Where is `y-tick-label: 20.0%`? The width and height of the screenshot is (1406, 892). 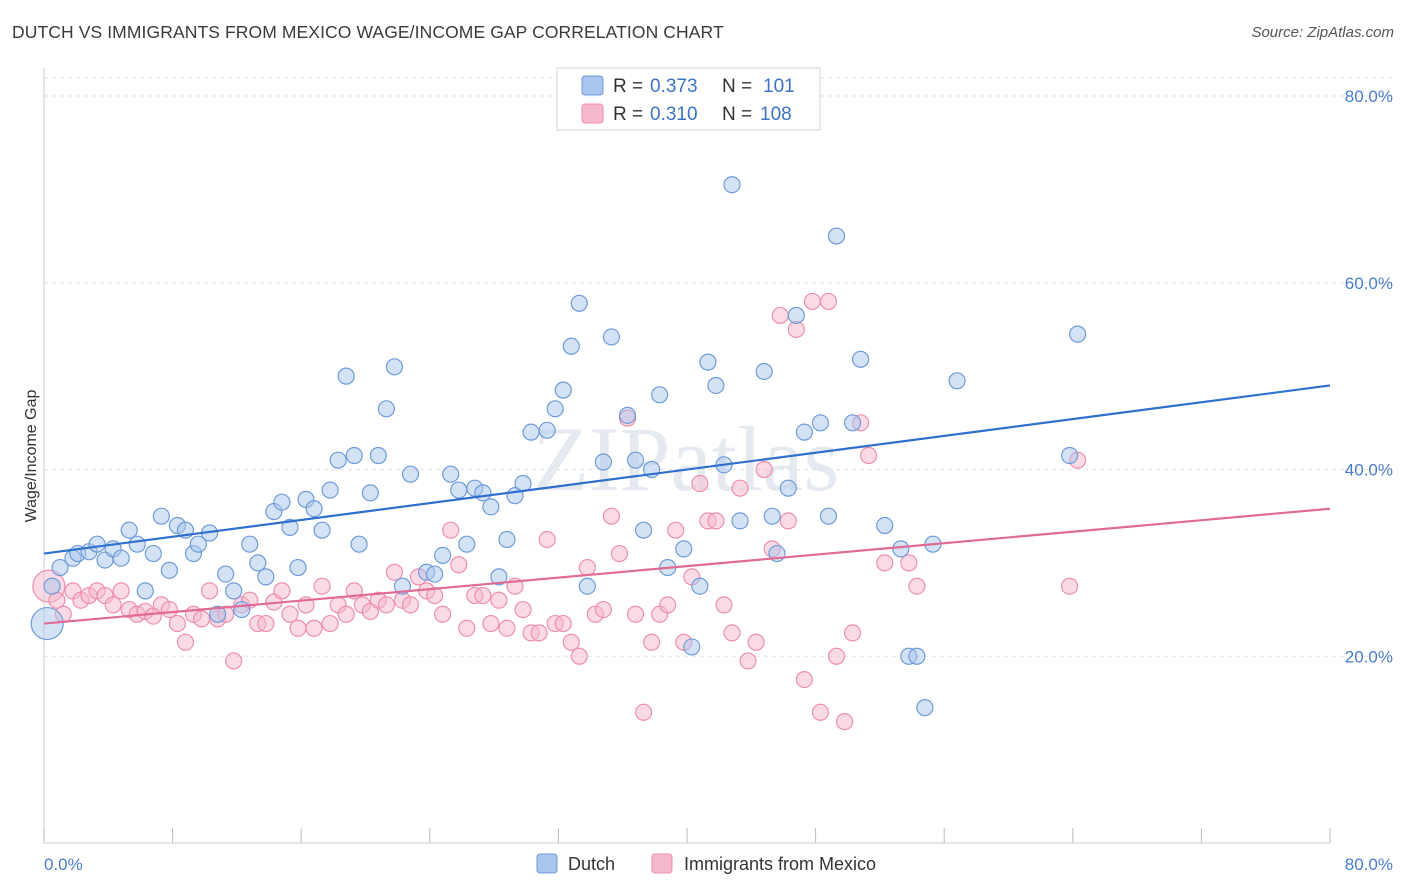 y-tick-label: 20.0% is located at coordinates (1369, 656).